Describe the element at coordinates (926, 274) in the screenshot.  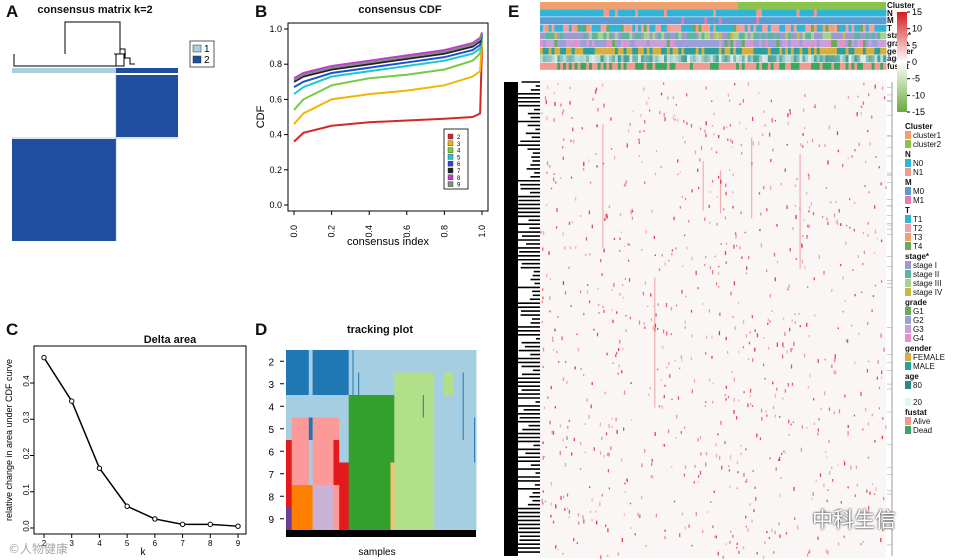
I see `legend-item-label: stage II` at that location.